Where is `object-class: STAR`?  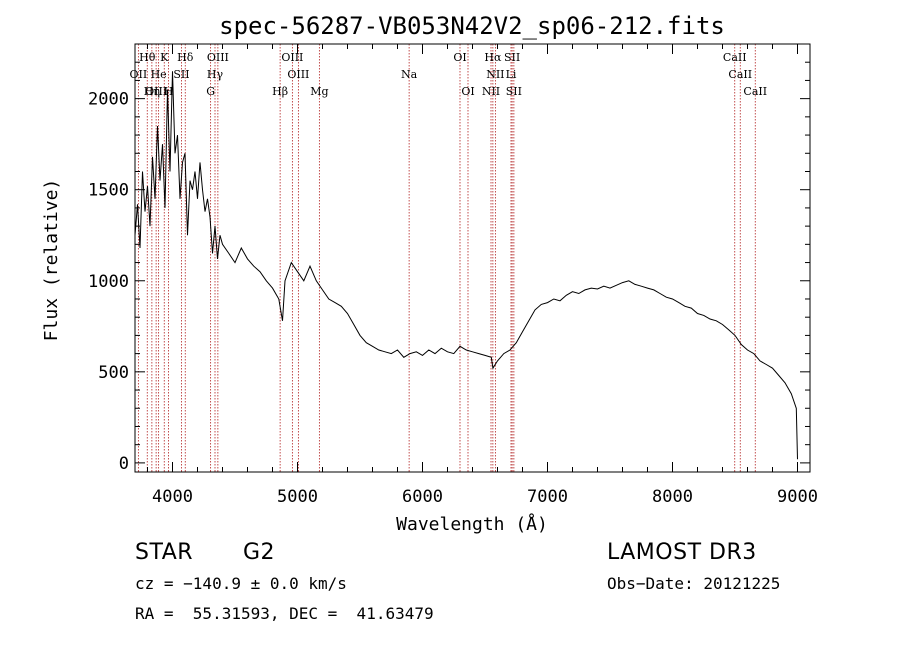 object-class: STAR is located at coordinates (164, 552).